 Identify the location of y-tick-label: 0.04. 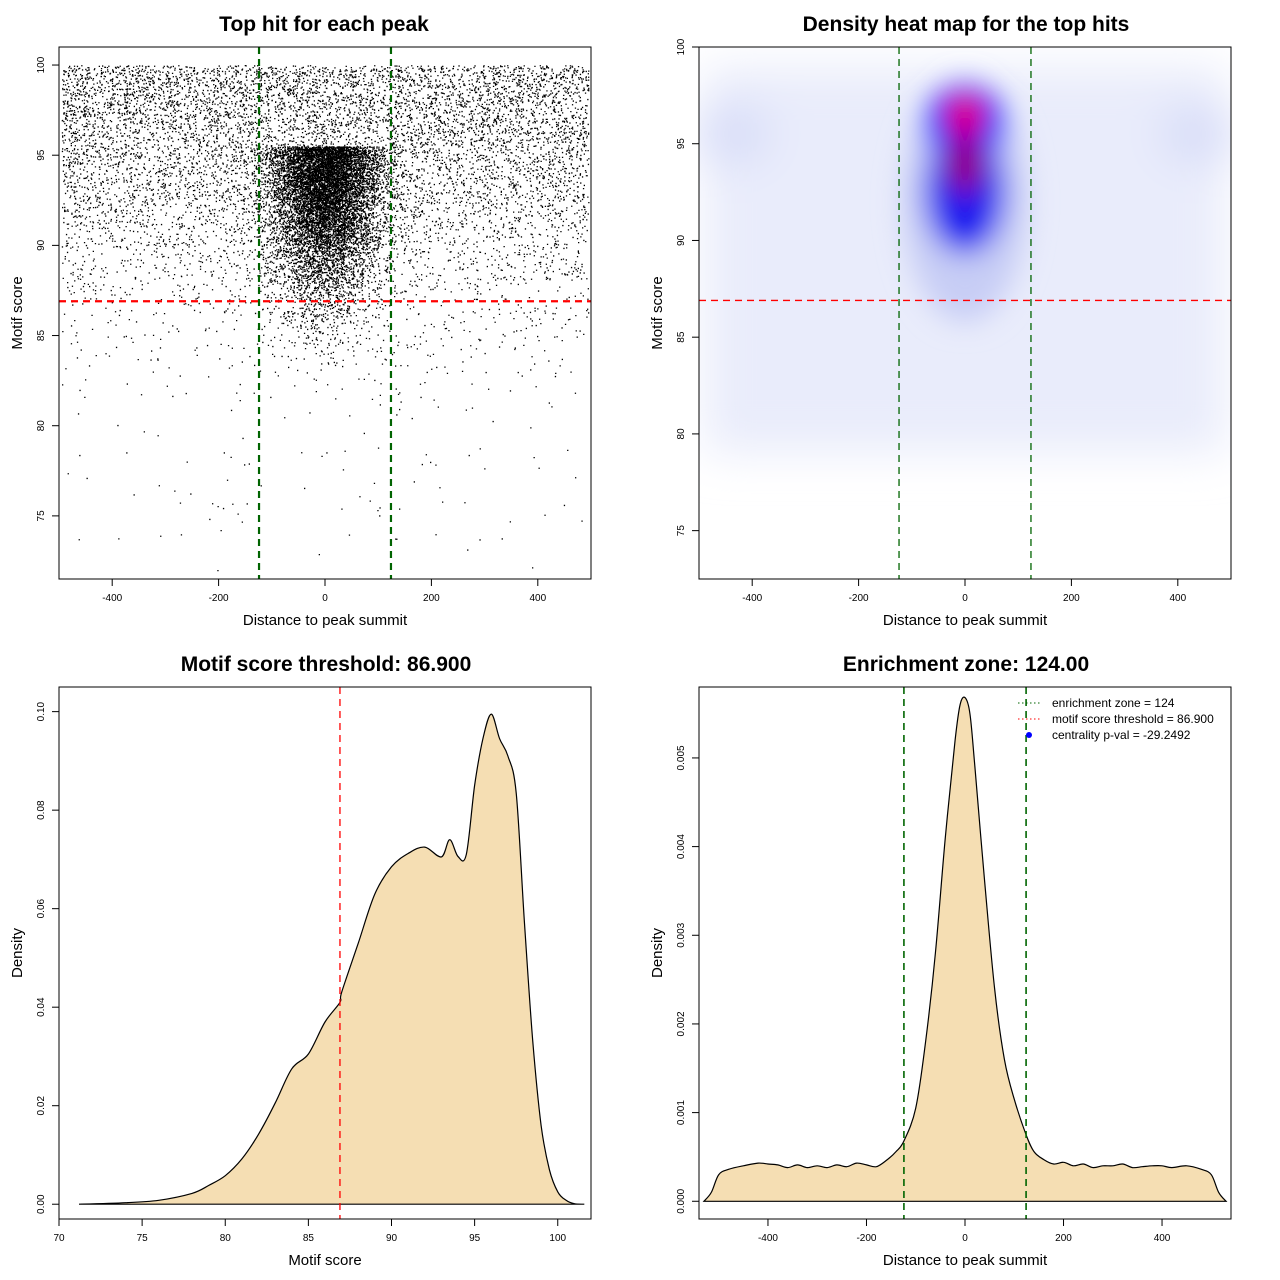
(41, 1007).